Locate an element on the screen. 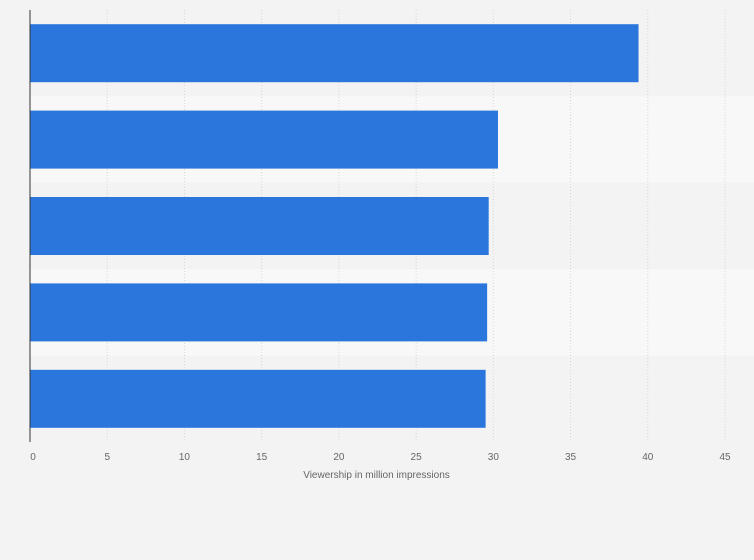 The height and width of the screenshot is (560, 754). x-tick-label: 30 is located at coordinates (494, 457).